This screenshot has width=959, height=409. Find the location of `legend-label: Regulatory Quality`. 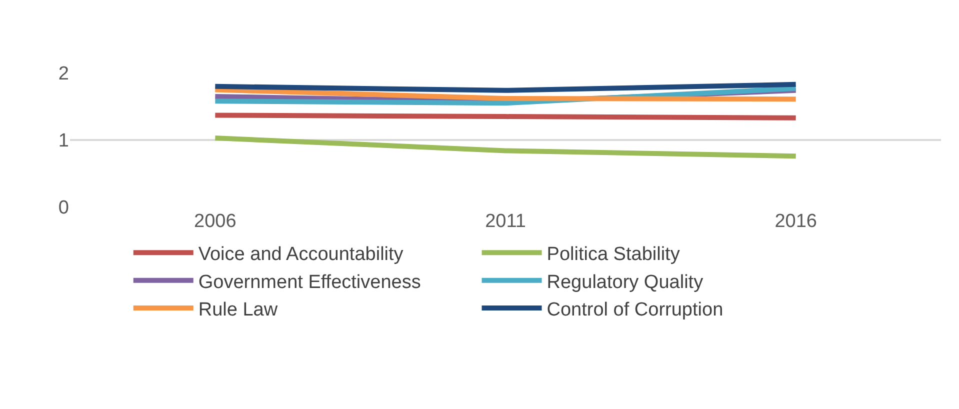

legend-label: Regulatory Quality is located at coordinates (625, 282).